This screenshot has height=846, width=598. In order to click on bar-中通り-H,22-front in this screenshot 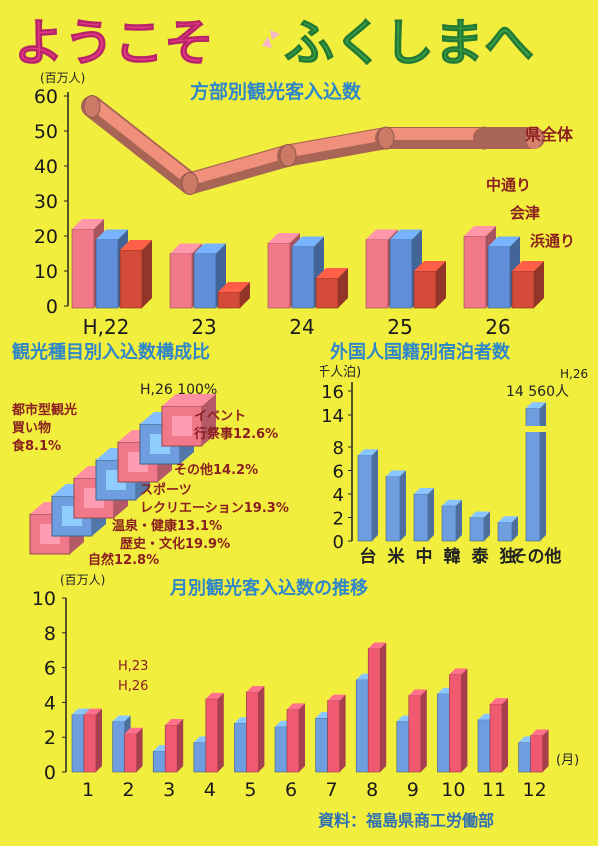, I will do `click(83, 268)`.